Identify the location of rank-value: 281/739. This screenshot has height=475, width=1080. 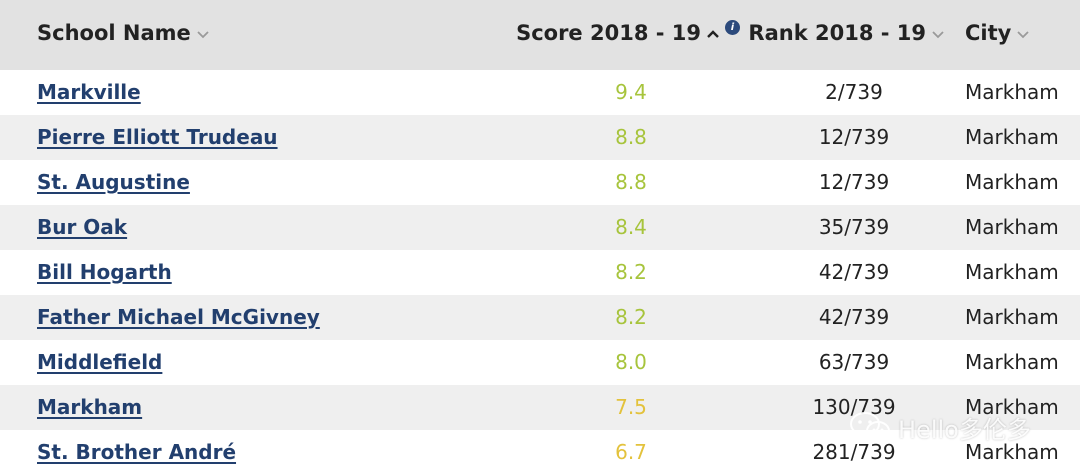
(854, 452).